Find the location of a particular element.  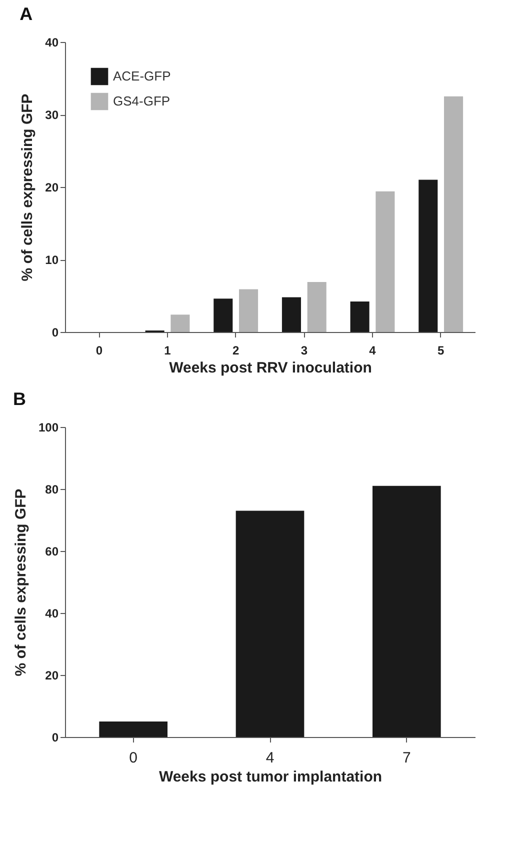

x-tick-label: 7 is located at coordinates (406, 758).